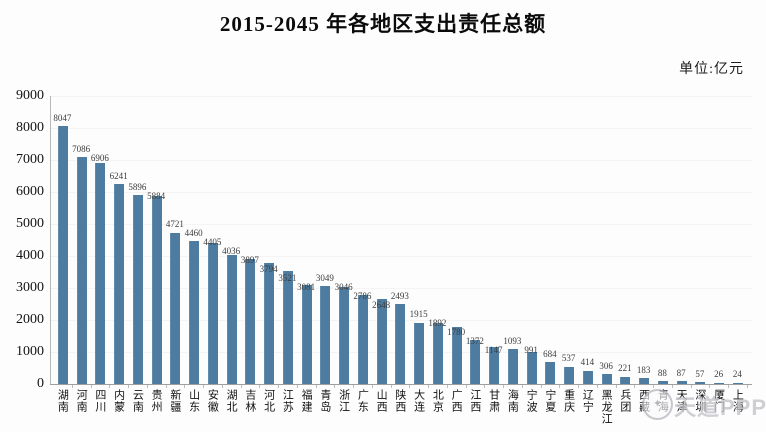 Image resolution: width=766 pixels, height=432 pixels. I want to click on bar-value-label: 3897, so click(249, 260).